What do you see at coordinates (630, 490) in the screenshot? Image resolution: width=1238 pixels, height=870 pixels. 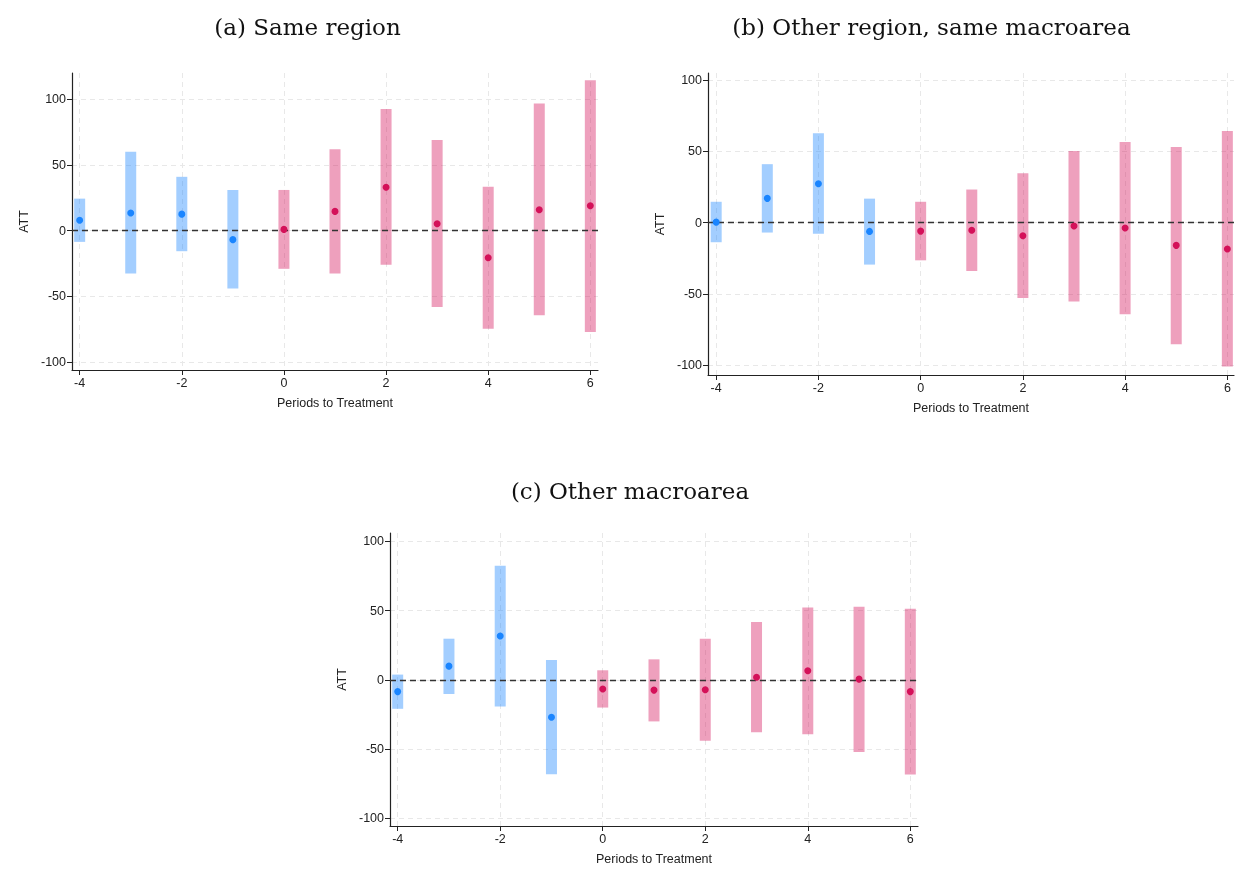 I see `chart-title: (c) Other macroarea` at bounding box center [630, 490].